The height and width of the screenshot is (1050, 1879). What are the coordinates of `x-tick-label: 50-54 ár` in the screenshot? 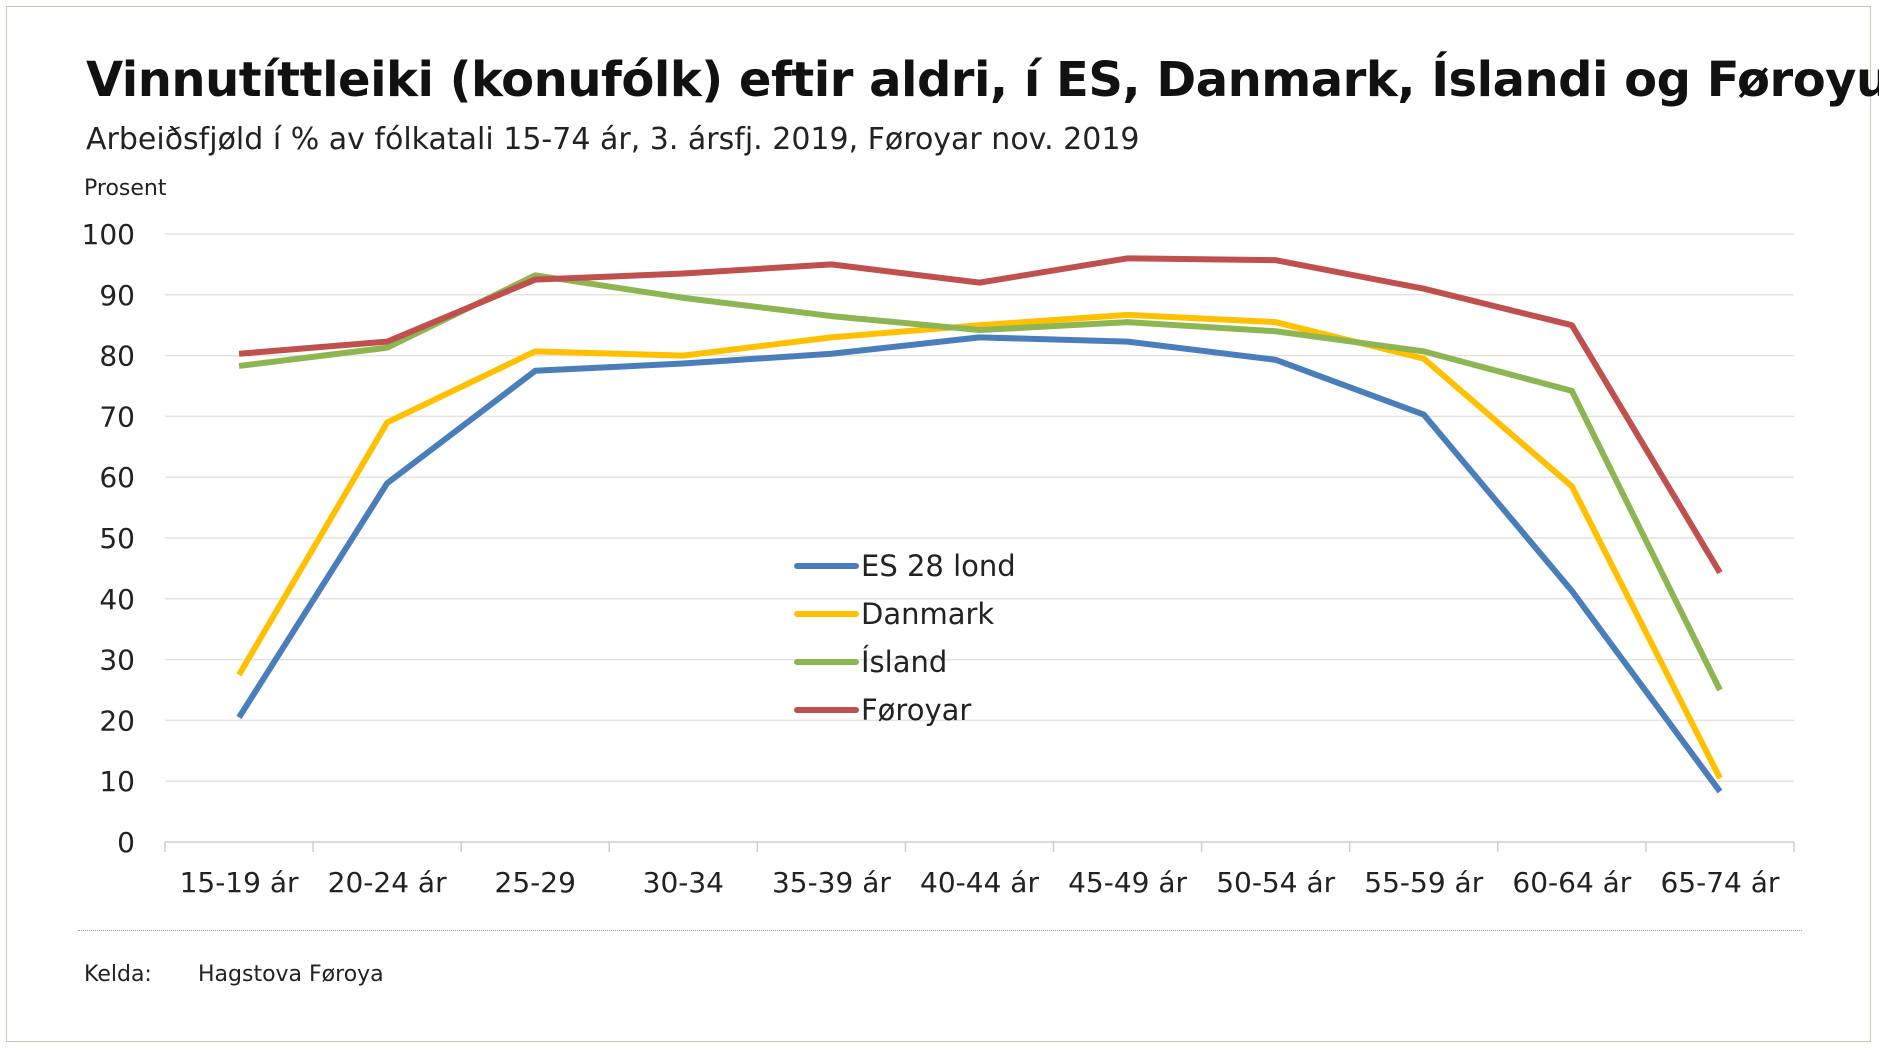 It's located at (1275, 882).